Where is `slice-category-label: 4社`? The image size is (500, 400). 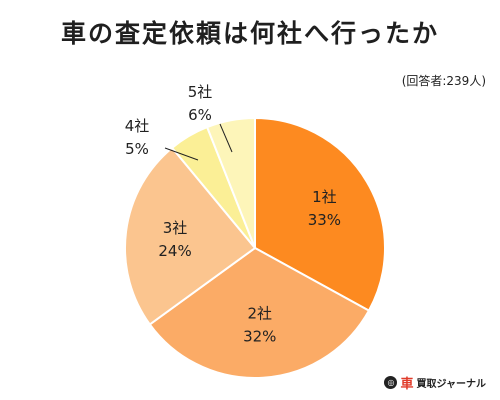 slice-category-label: 4社 is located at coordinates (137, 126).